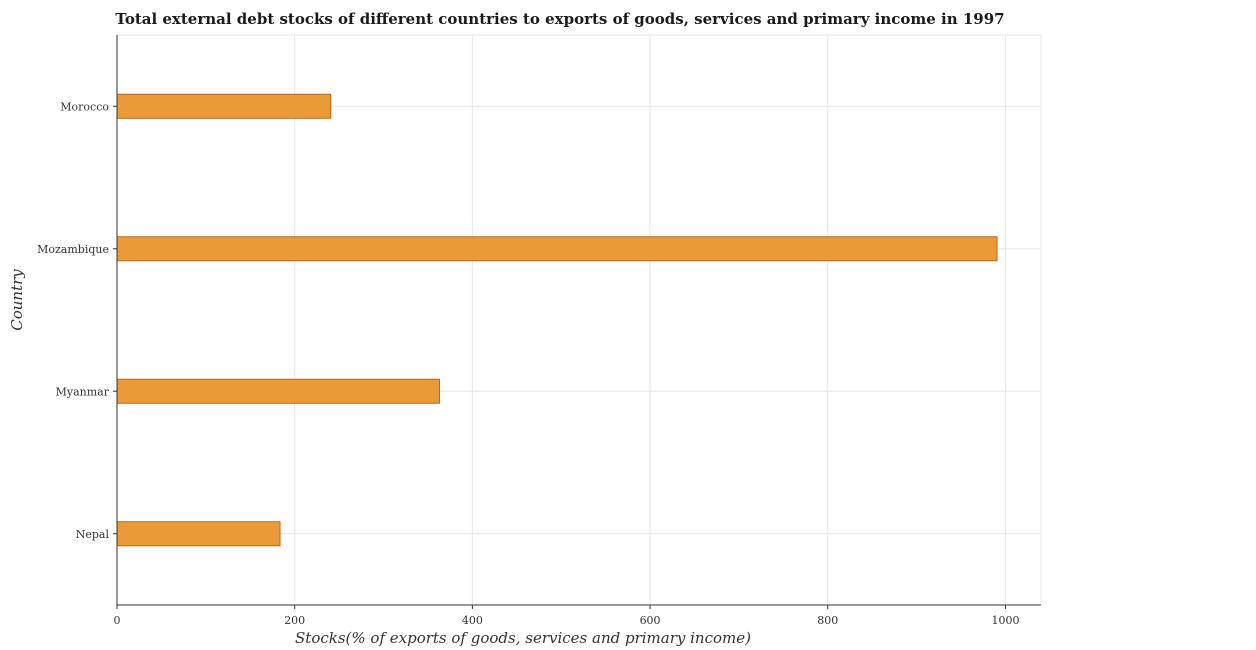 The image size is (1256, 650). What do you see at coordinates (1005, 620) in the screenshot?
I see `x-tick-label: 1000` at bounding box center [1005, 620].